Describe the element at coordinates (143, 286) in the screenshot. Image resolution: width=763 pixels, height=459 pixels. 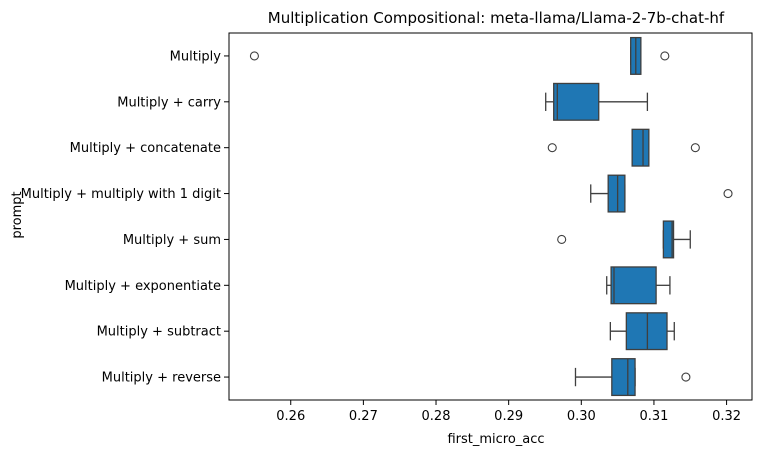
I see `y-tick-label: Multiply + exponentiate` at that location.